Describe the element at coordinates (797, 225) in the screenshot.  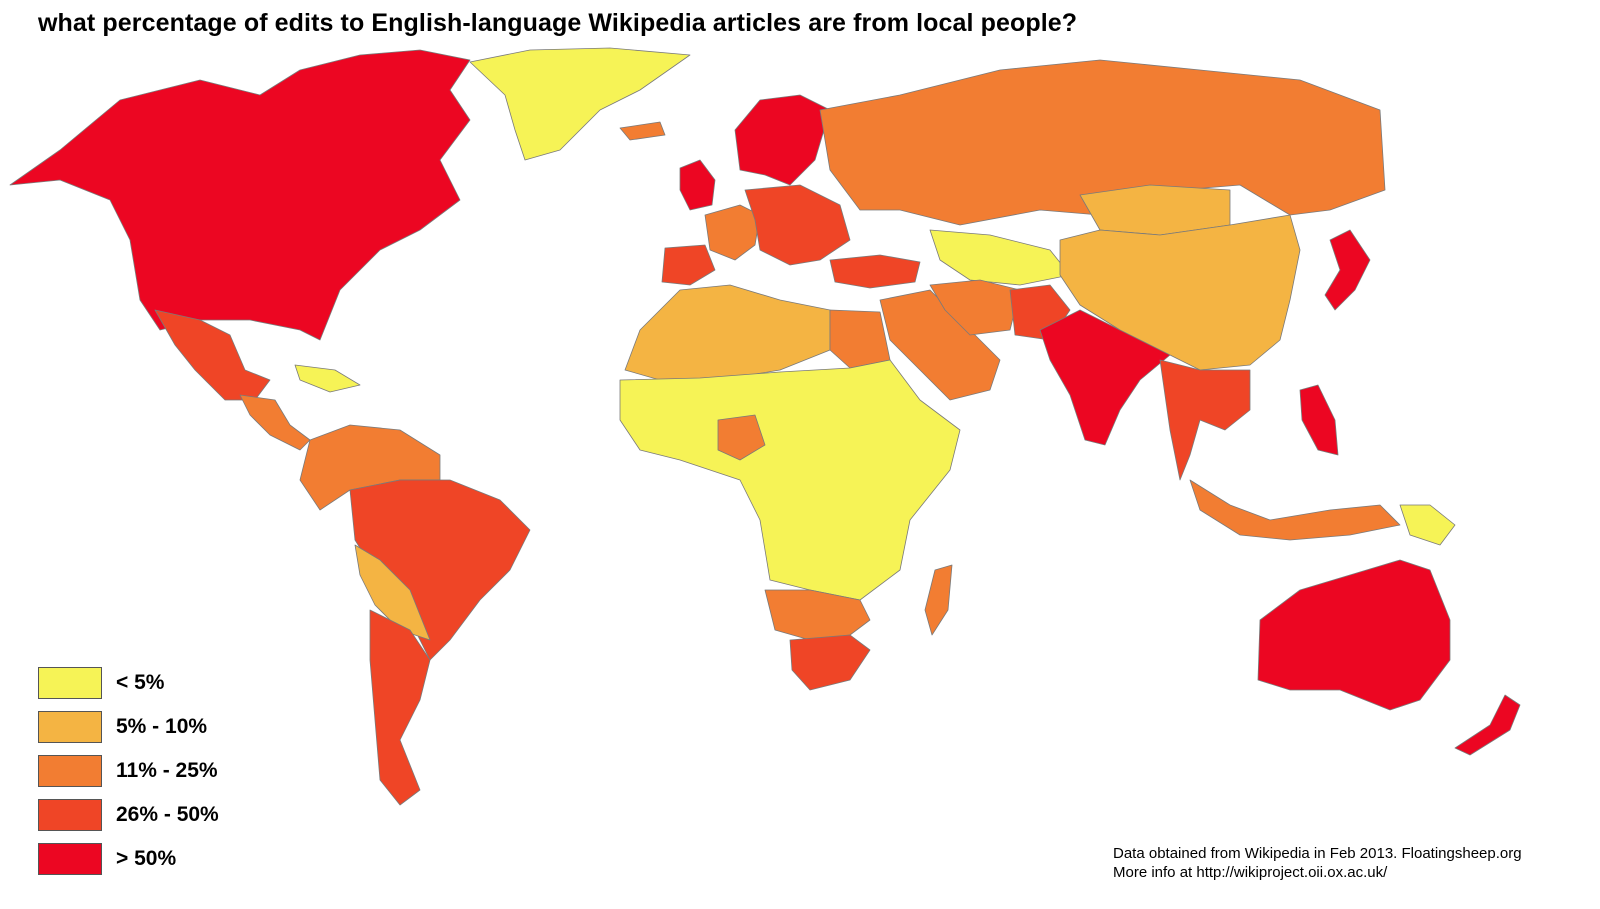
I see `region-central-europe` at that location.